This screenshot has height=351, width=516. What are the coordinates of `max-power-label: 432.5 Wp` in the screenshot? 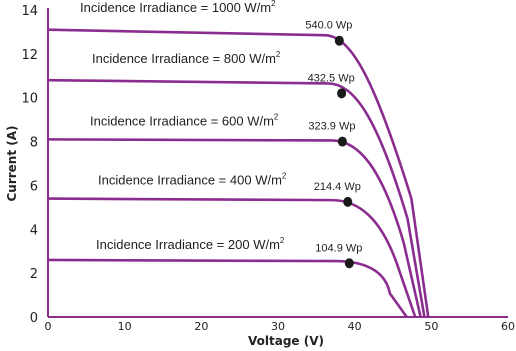 It's located at (331, 78).